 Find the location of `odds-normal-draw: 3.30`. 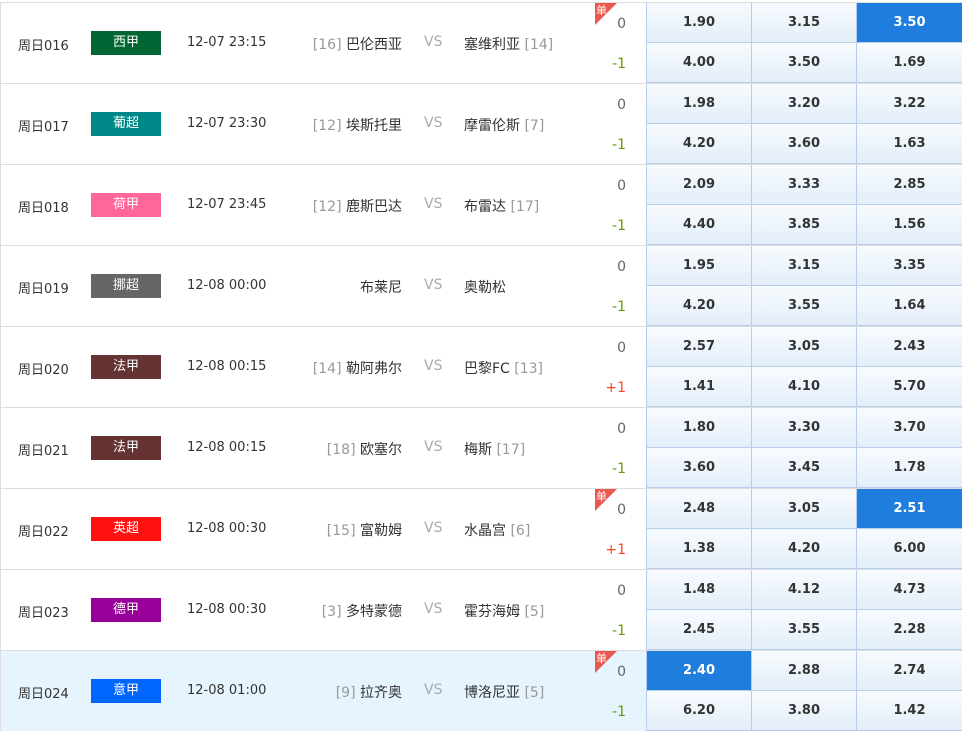

odds-normal-draw: 3.30 is located at coordinates (803, 428).